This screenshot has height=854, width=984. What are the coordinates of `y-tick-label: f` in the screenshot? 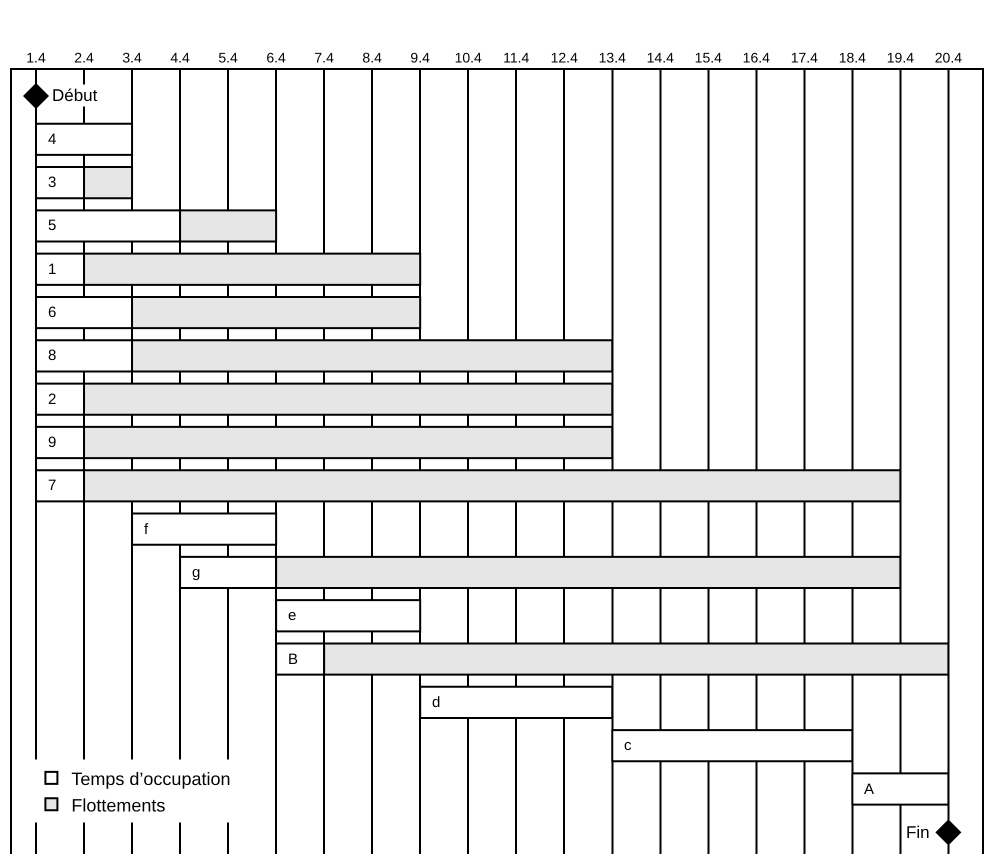 It's located at (146, 529).